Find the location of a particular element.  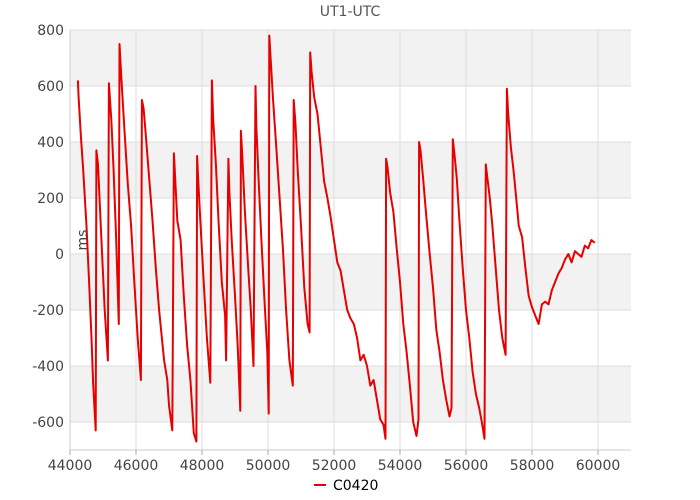

x-tick-label: 52000 is located at coordinates (334, 466).